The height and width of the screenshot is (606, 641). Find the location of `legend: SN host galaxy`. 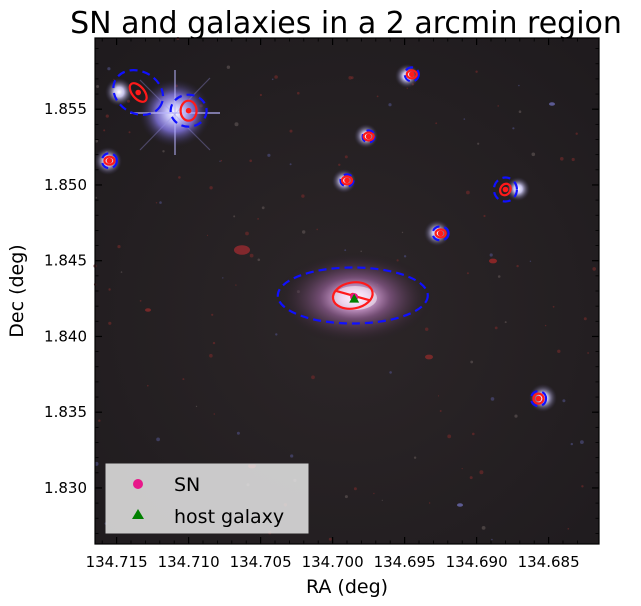

legend: SN host galaxy is located at coordinates (207, 498).